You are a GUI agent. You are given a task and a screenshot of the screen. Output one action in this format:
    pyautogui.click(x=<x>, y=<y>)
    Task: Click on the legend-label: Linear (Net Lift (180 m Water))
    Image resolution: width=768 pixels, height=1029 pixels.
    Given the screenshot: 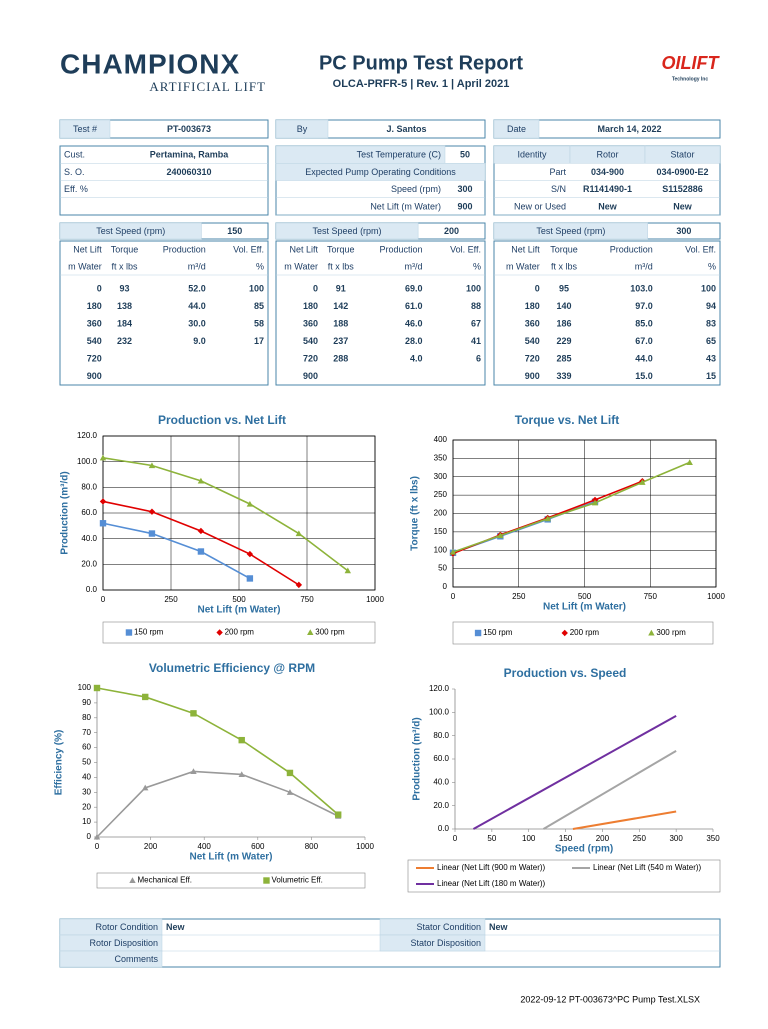 What is the action you would take?
    pyautogui.click(x=491, y=883)
    